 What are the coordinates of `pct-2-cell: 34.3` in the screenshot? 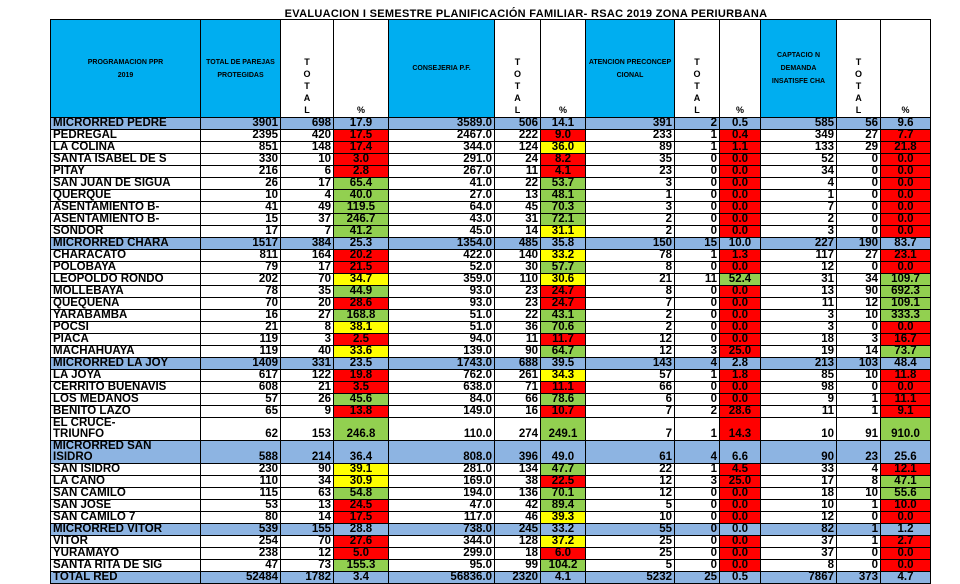 It's located at (563, 375).